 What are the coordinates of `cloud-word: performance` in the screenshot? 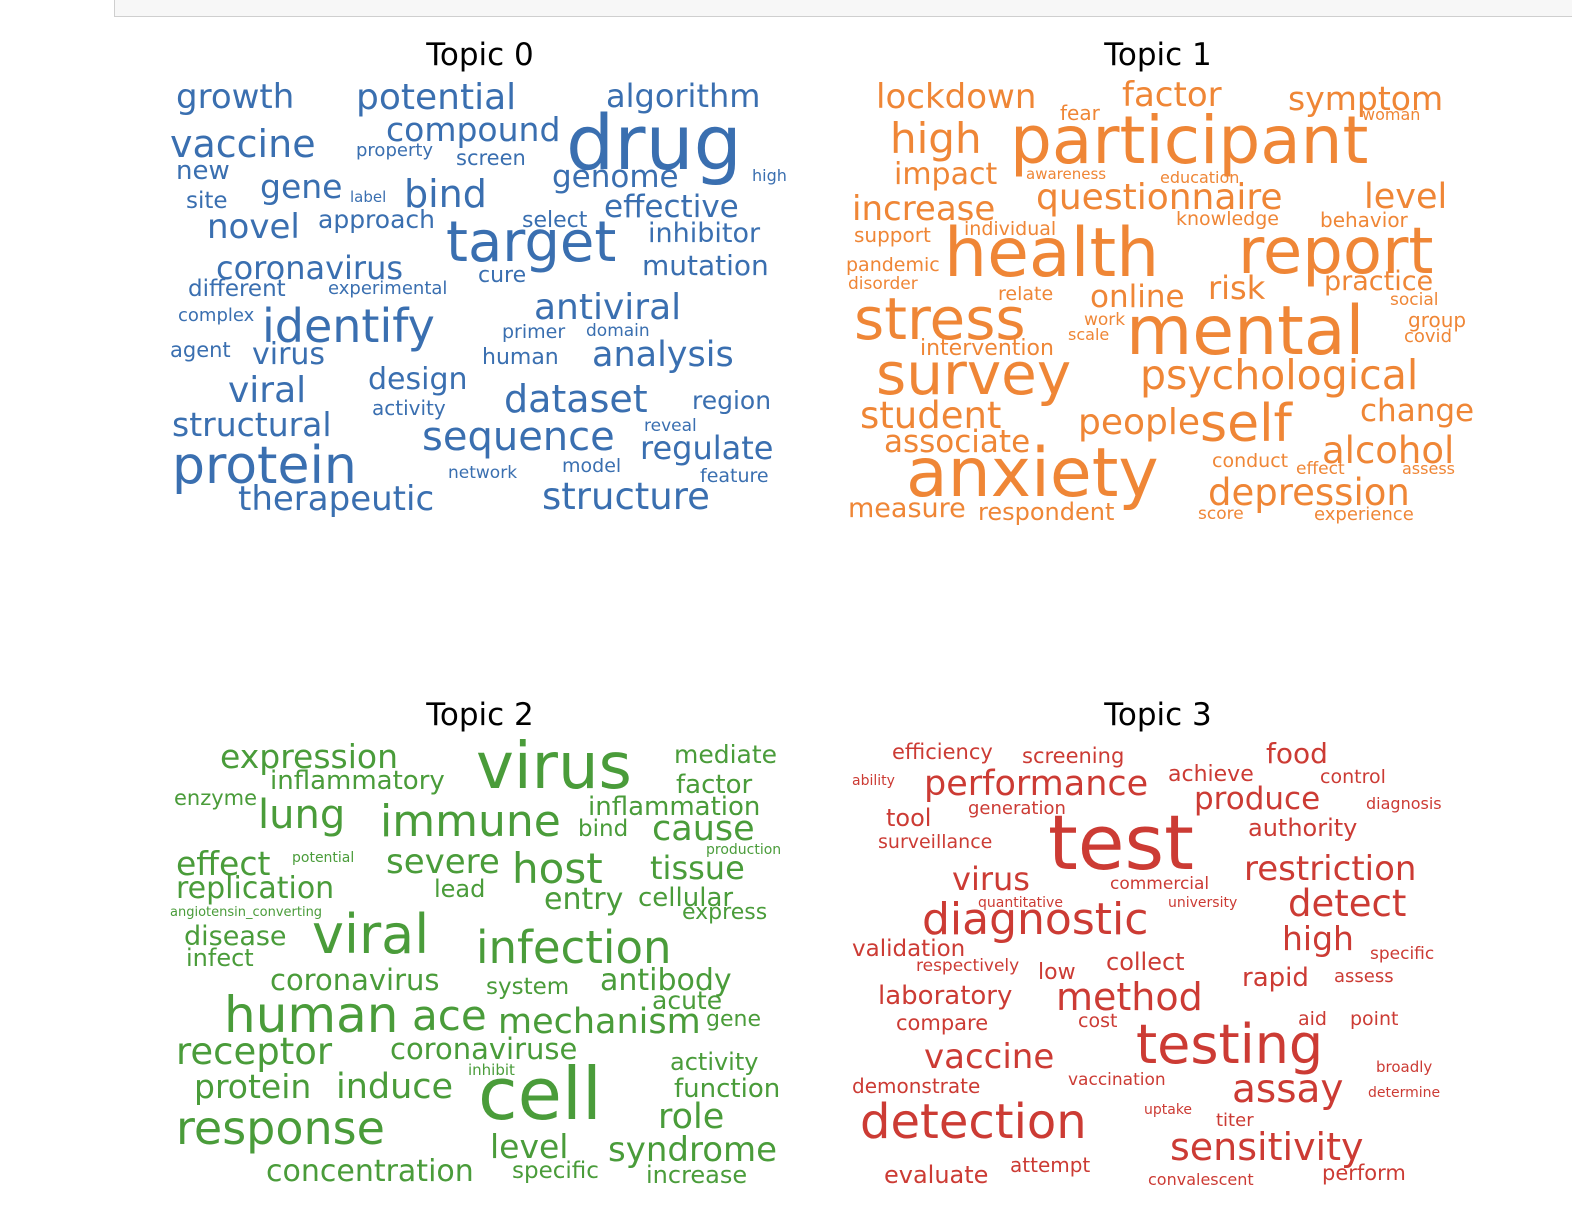 It's located at (1036, 784).